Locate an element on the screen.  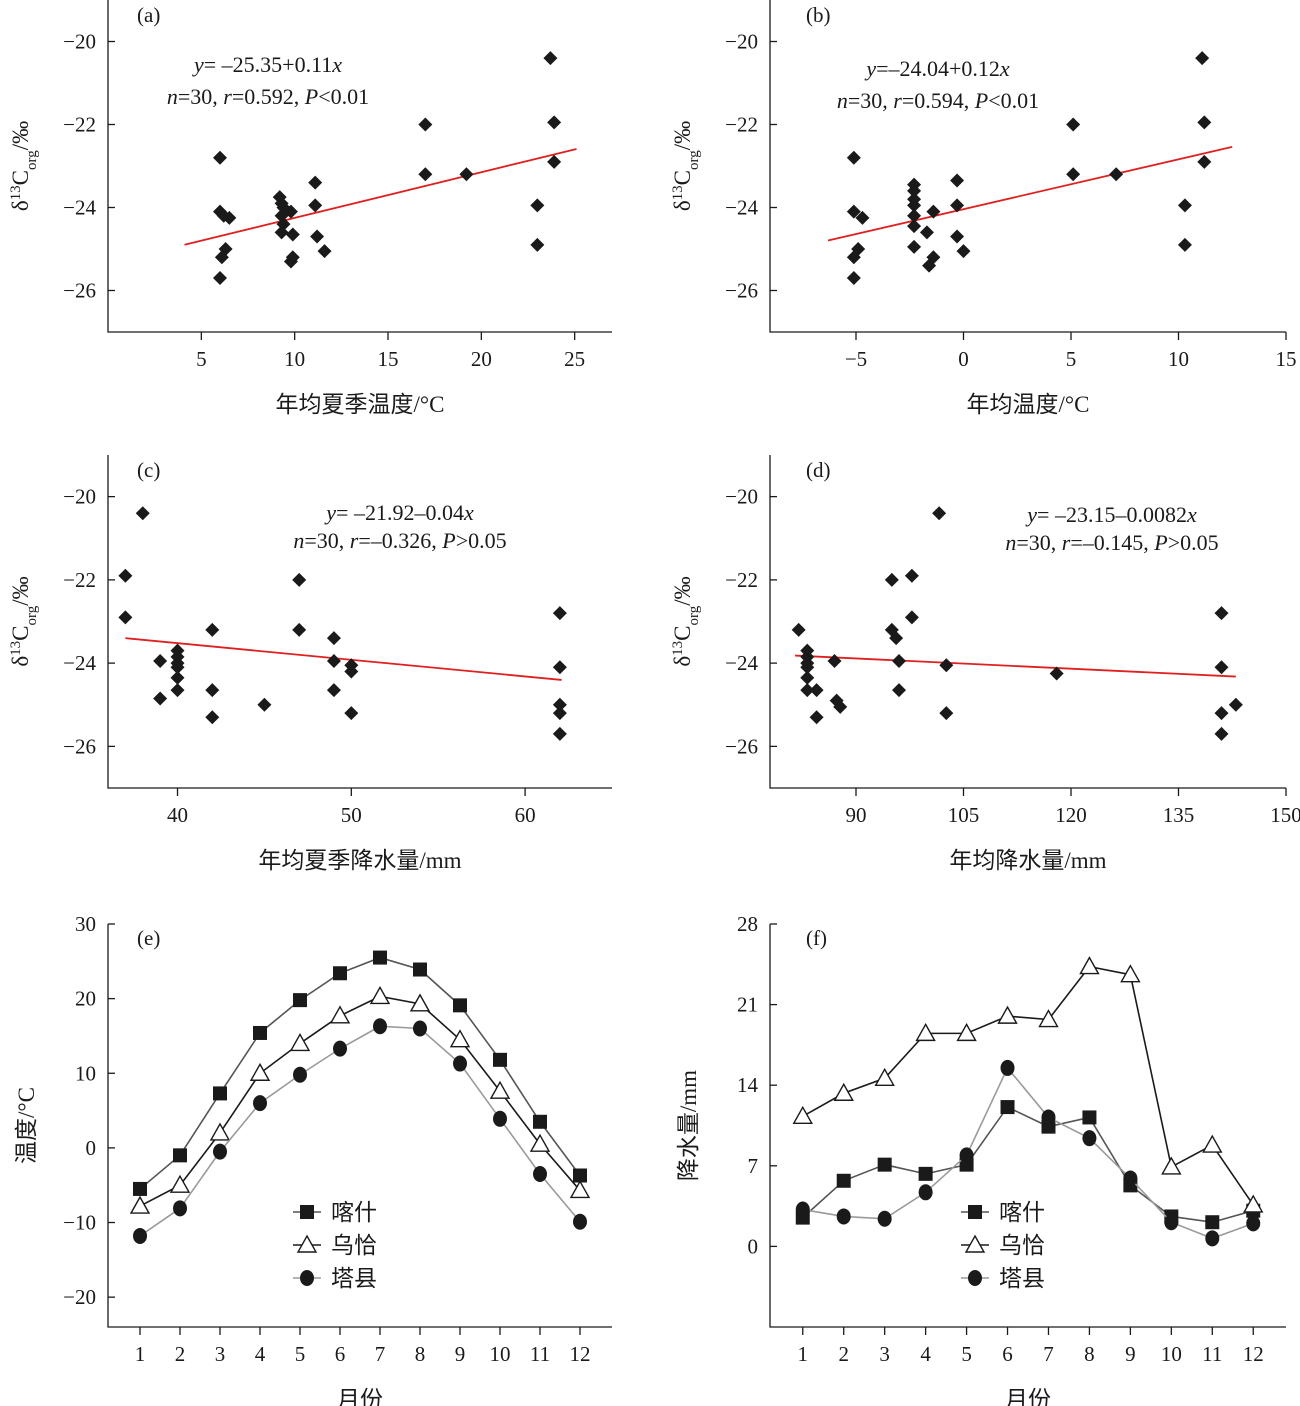
y-axis-title: 降水量/mm is located at coordinates (688, 1125).